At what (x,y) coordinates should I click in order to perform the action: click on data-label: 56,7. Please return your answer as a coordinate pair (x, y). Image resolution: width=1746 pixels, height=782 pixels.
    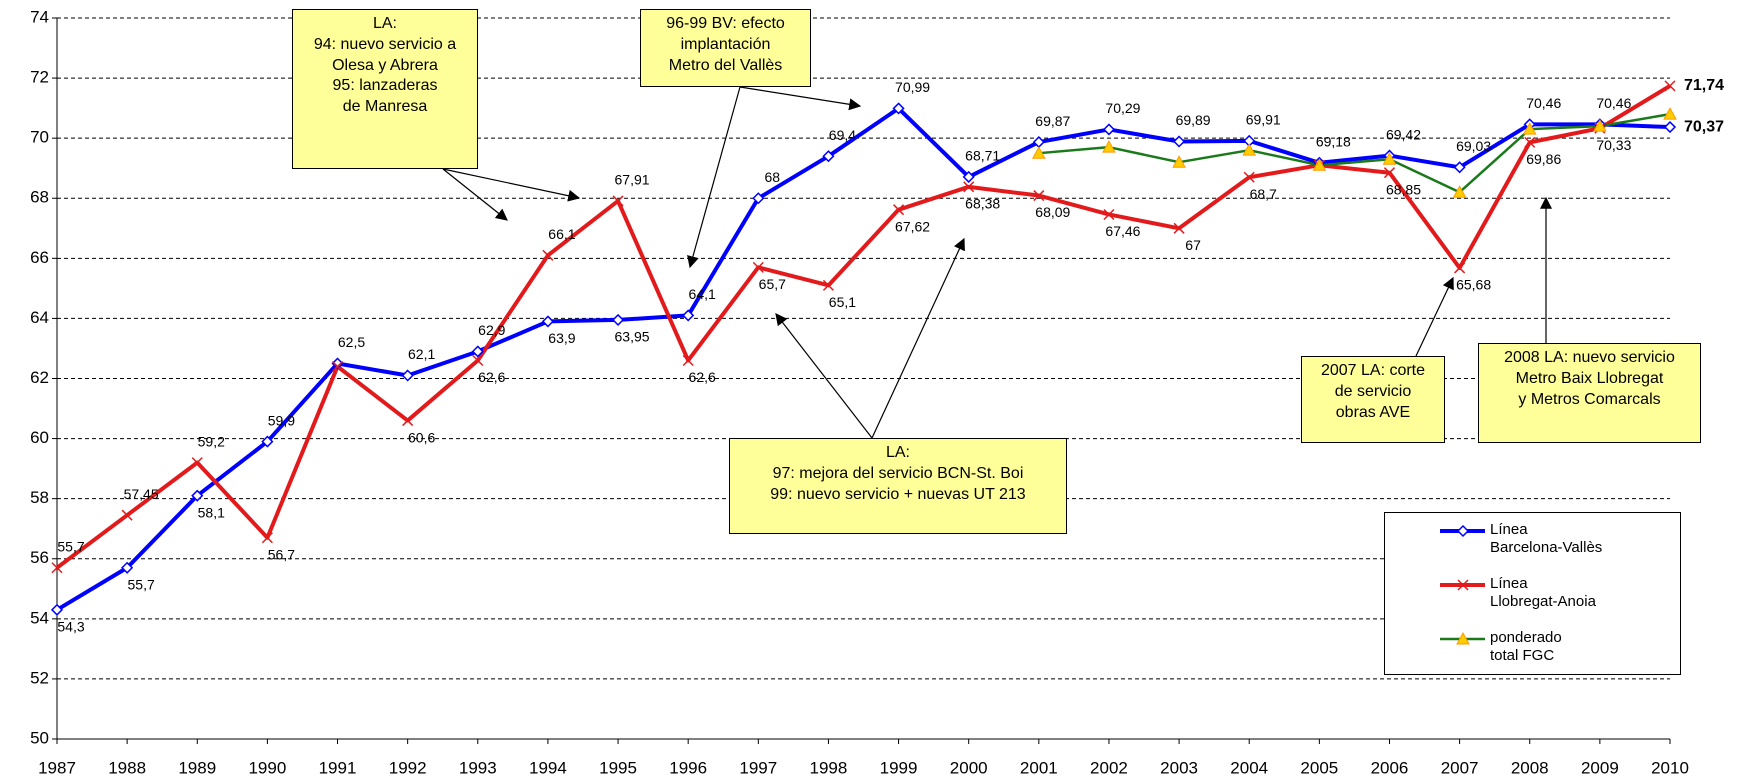
    Looking at the image, I should click on (281, 554).